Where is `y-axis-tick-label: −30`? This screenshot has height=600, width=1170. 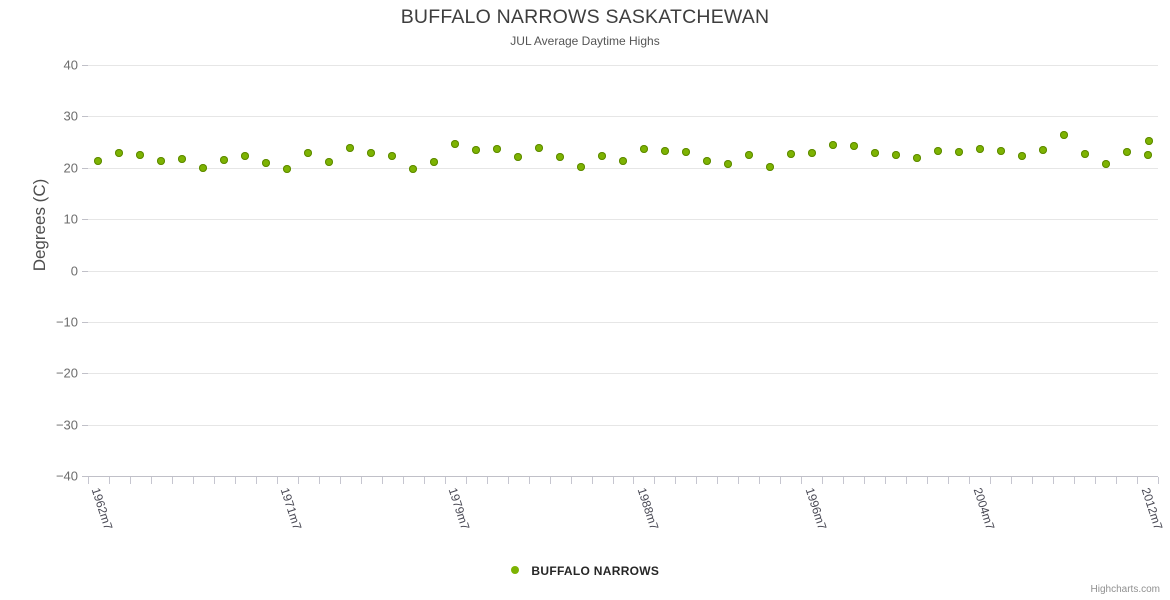
y-axis-tick-label: −30 is located at coordinates (66, 425).